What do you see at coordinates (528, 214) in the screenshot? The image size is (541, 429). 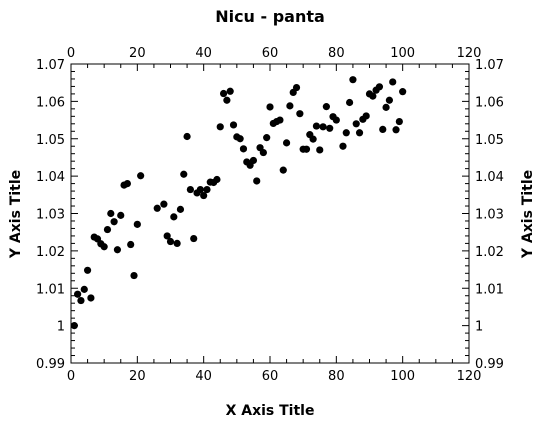 I see `y-axis-title-right: Y Axis Title` at bounding box center [528, 214].